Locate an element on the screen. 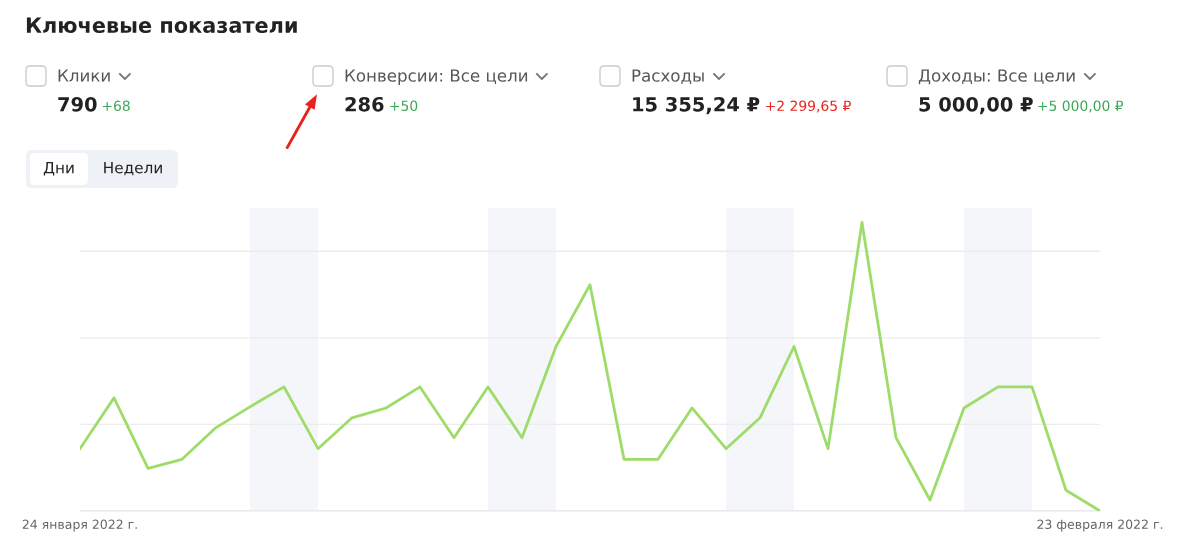  text: +68 is located at coordinates (116, 106).